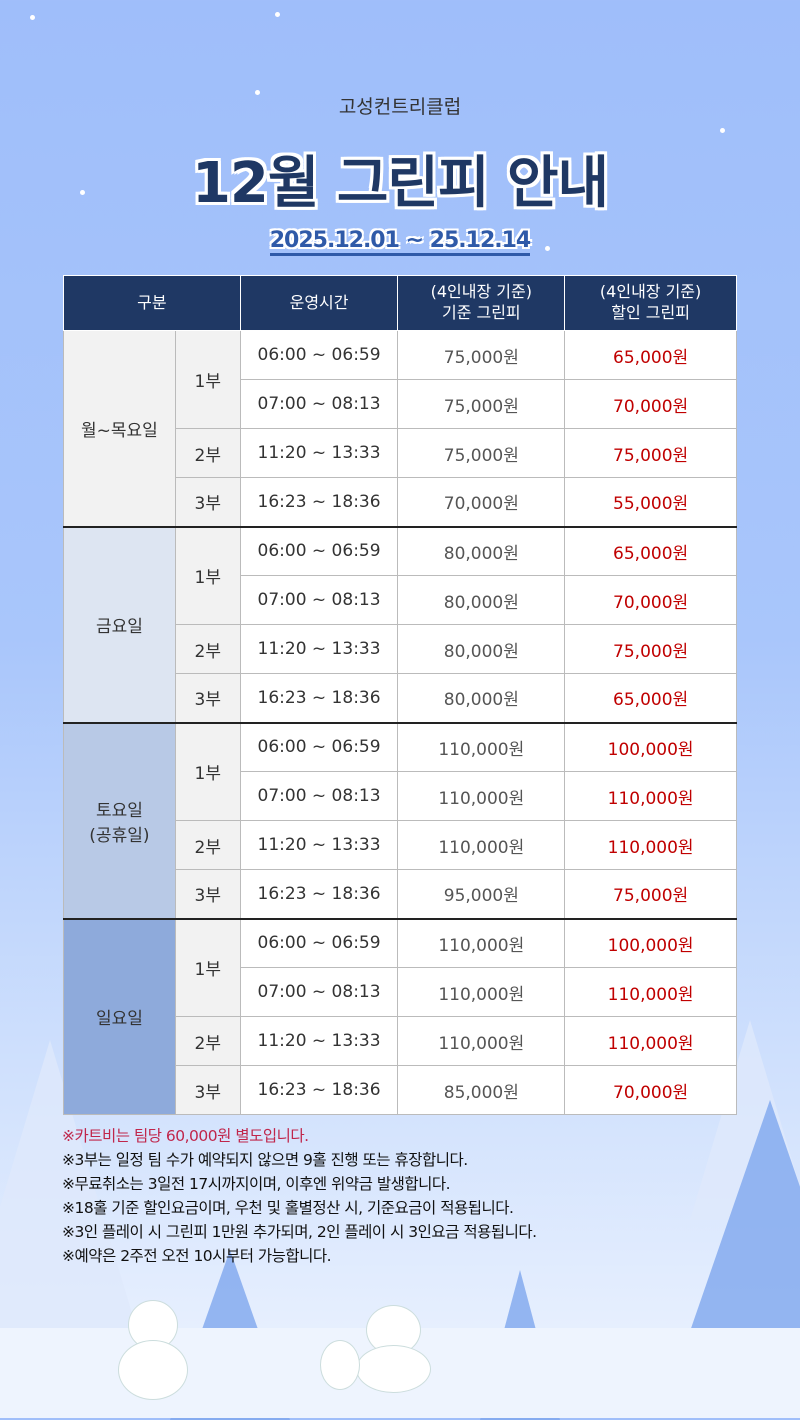 The image size is (800, 1420). I want to click on table-row: 금요일 1부 06:00 ~ 06:59 80,000원 65,000원, so click(400, 624).